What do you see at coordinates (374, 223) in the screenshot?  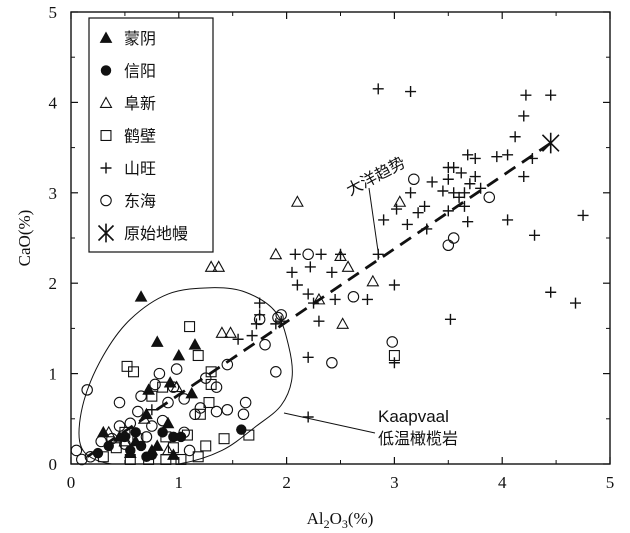 I see `trend-label-leader` at bounding box center [374, 223].